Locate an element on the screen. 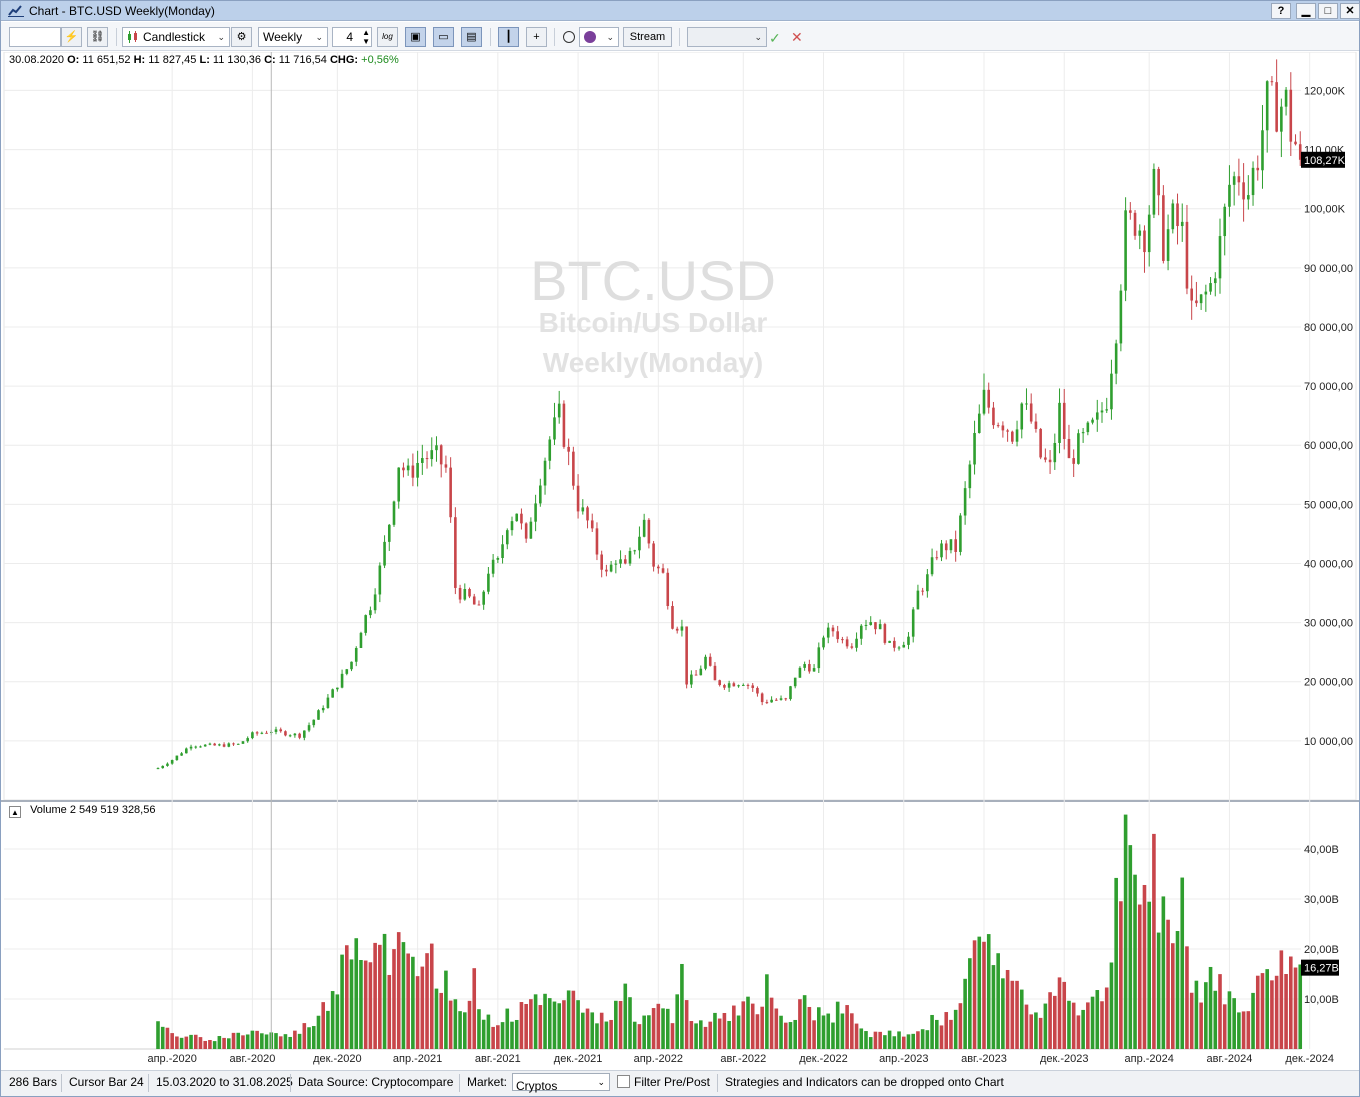 The image size is (1360, 1097). filter-prepost-checkbox is located at coordinates (623, 1081).